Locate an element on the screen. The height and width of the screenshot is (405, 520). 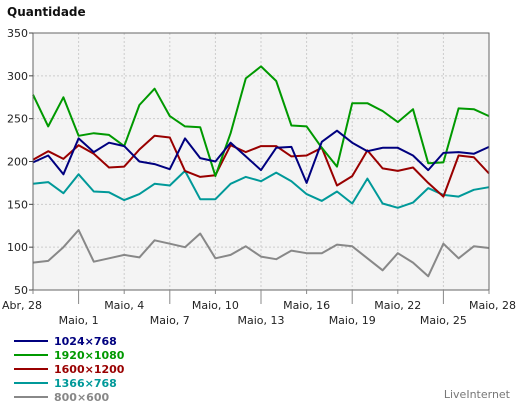
x-tick-label: Maio, 25 is located at coordinates (443, 320).